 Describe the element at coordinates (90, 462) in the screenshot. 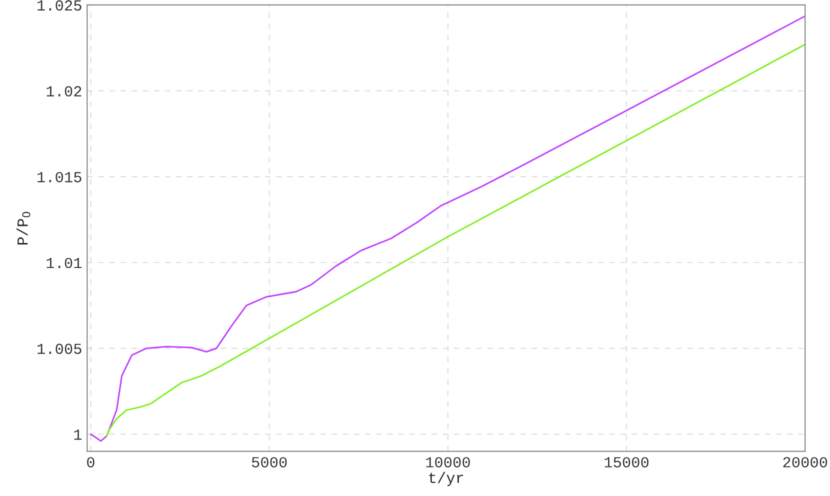

I see `x-tick-label: 0` at that location.